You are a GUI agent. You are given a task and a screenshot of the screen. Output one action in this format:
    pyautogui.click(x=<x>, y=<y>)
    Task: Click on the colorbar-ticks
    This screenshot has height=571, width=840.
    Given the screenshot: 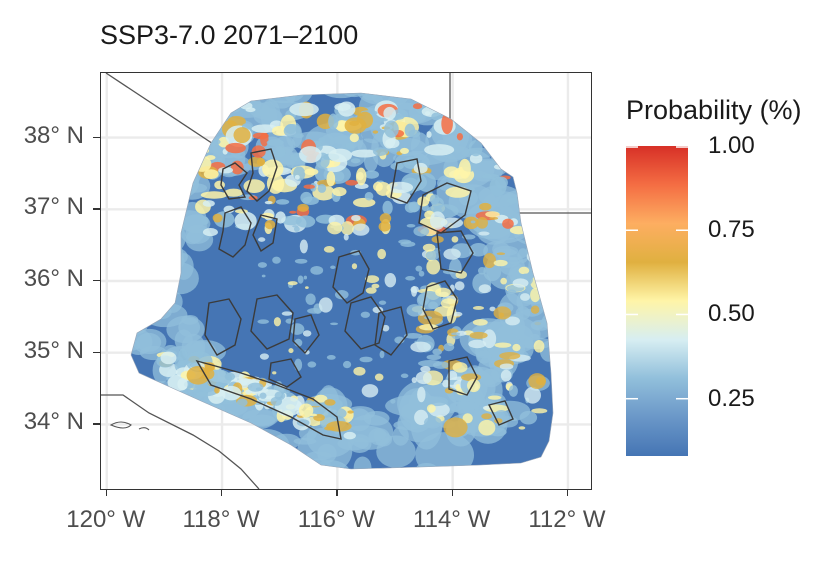 What is the action you would take?
    pyautogui.click(x=657, y=273)
    